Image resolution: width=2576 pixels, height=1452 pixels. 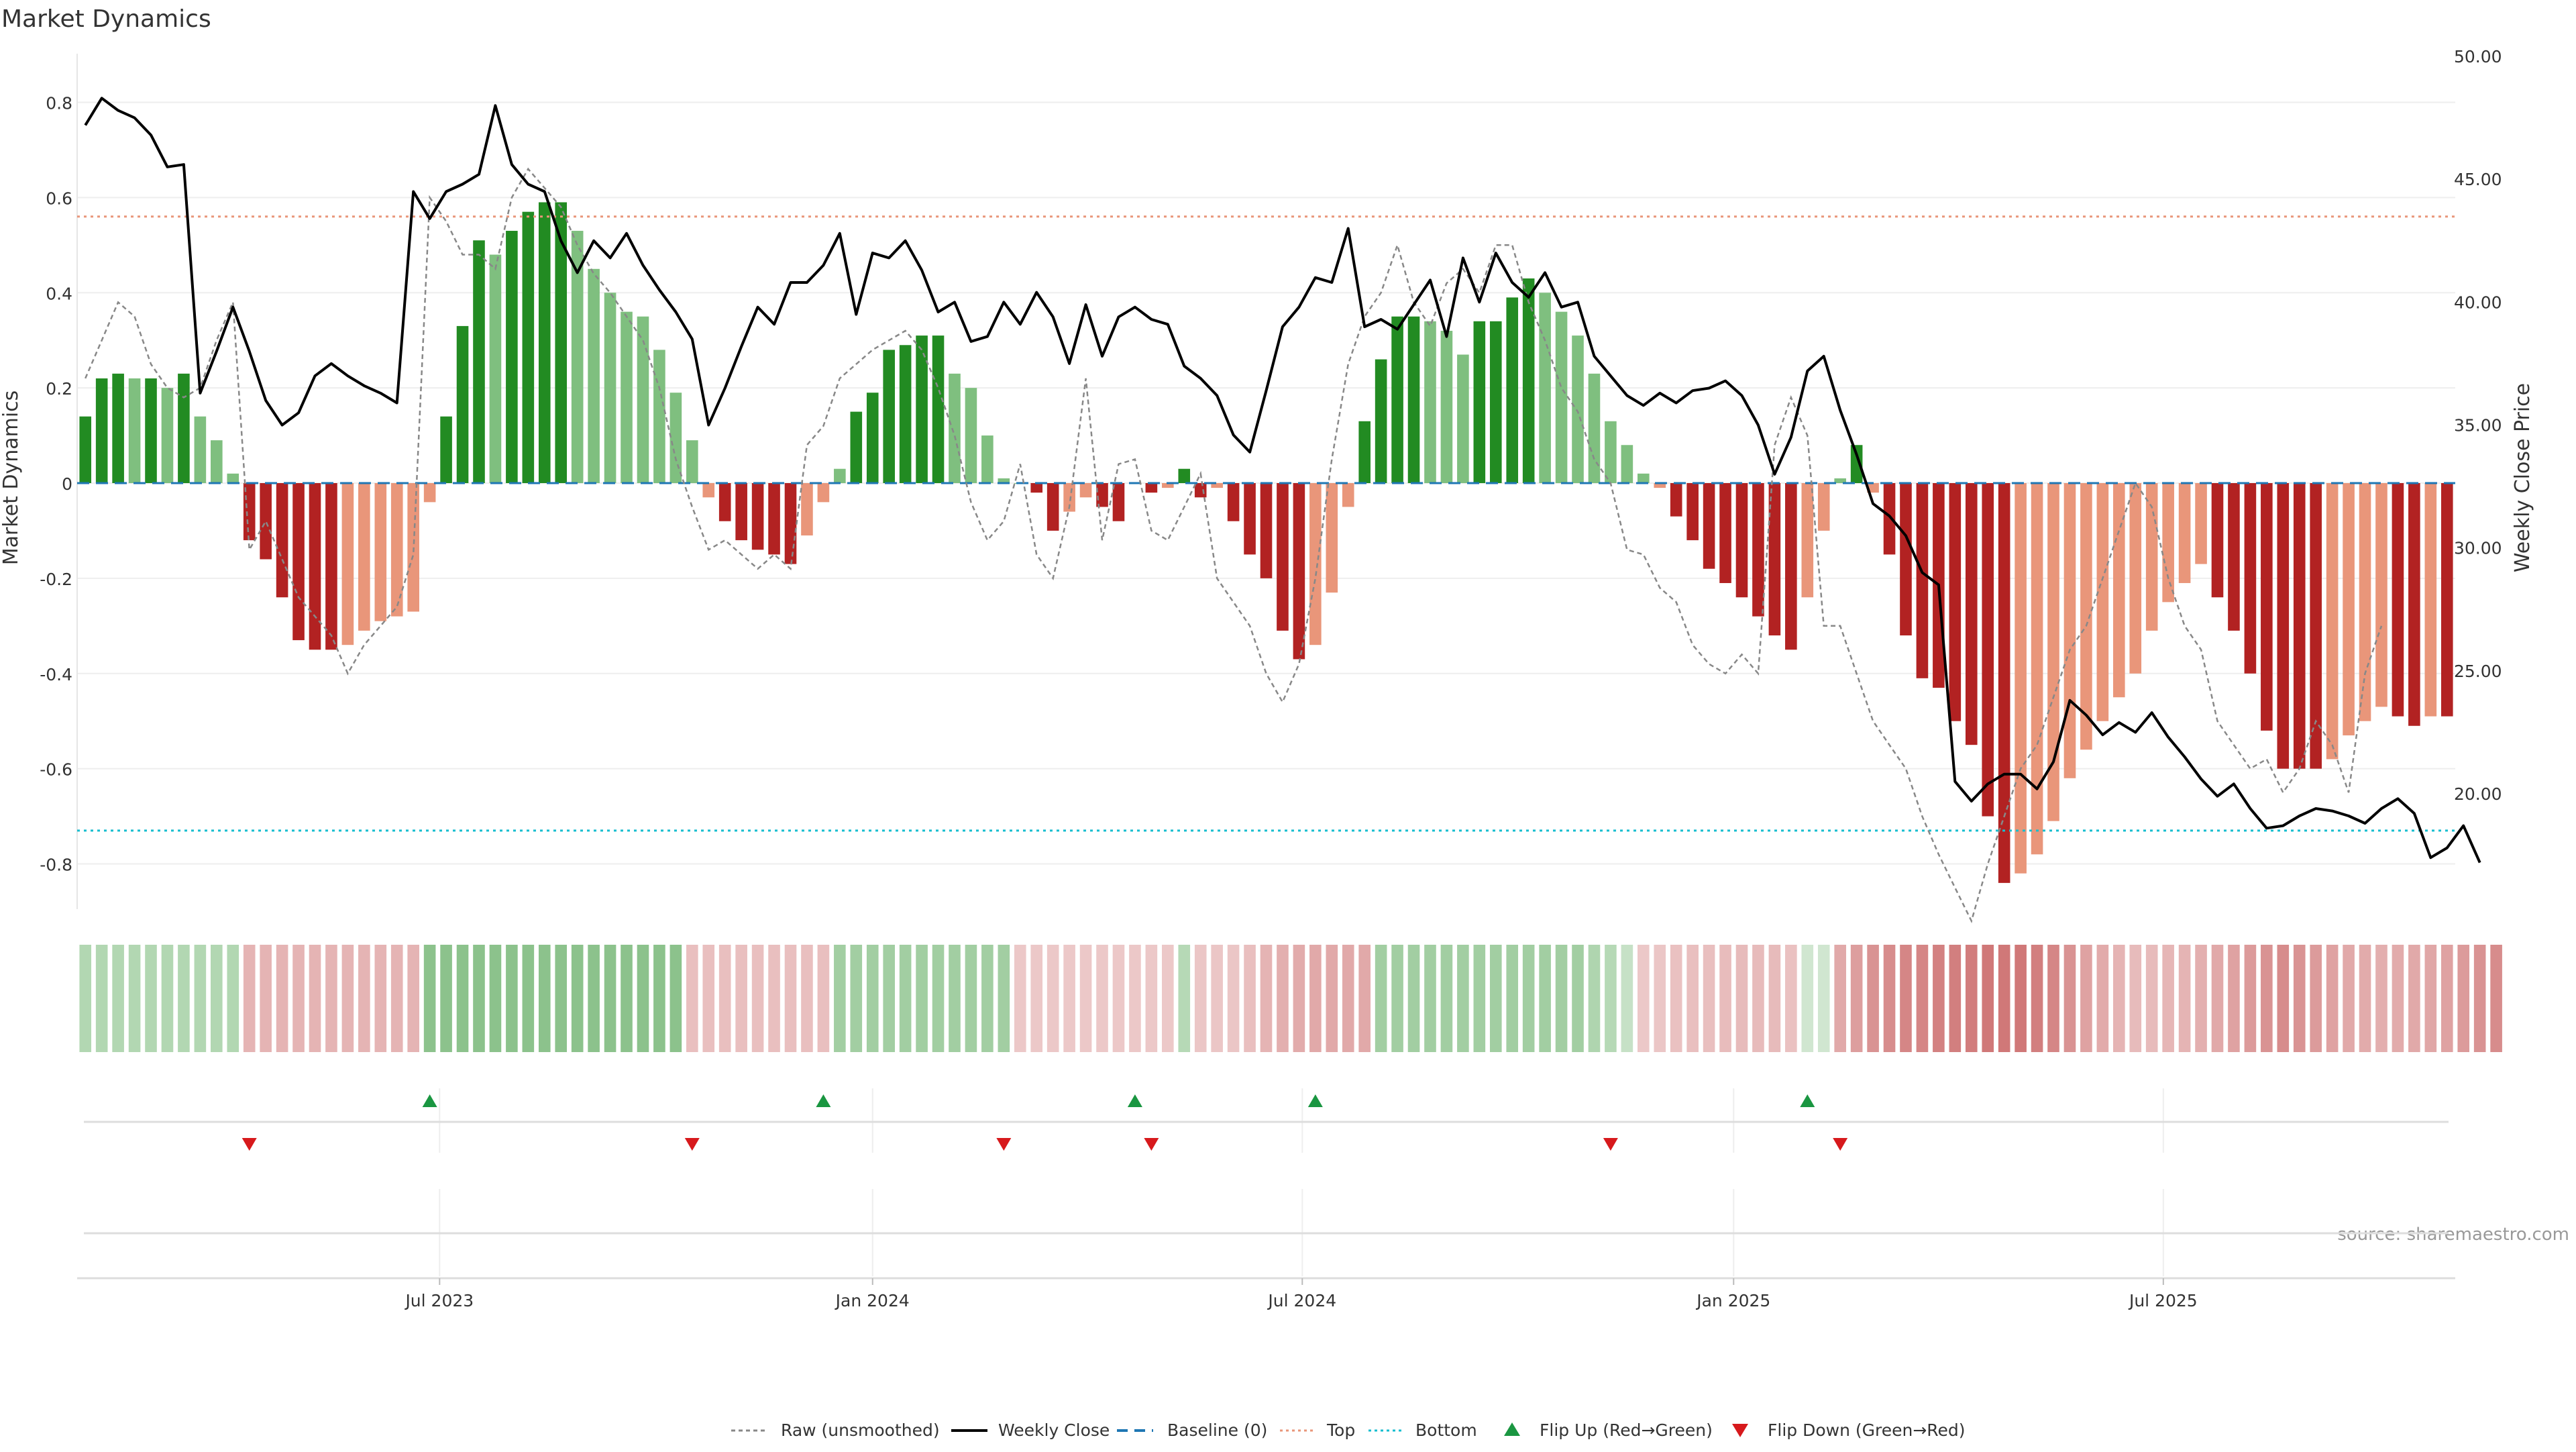 I want to click on x-ticks: Jul 2023 Jan 2024 Jul 2024 Jan 2025 Jul 2025, so click(x=1301, y=1294).